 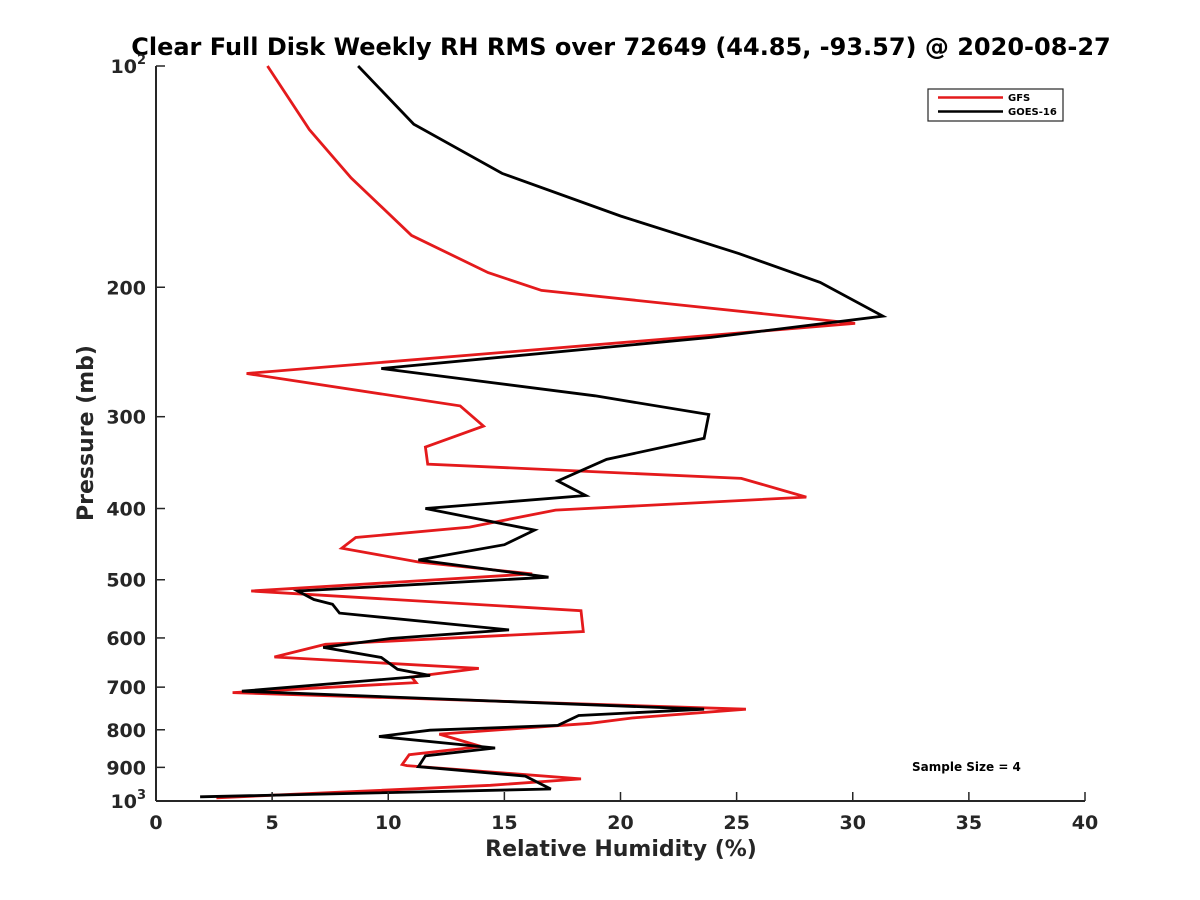 What do you see at coordinates (853, 823) in the screenshot?
I see `x-tick-label: 30` at bounding box center [853, 823].